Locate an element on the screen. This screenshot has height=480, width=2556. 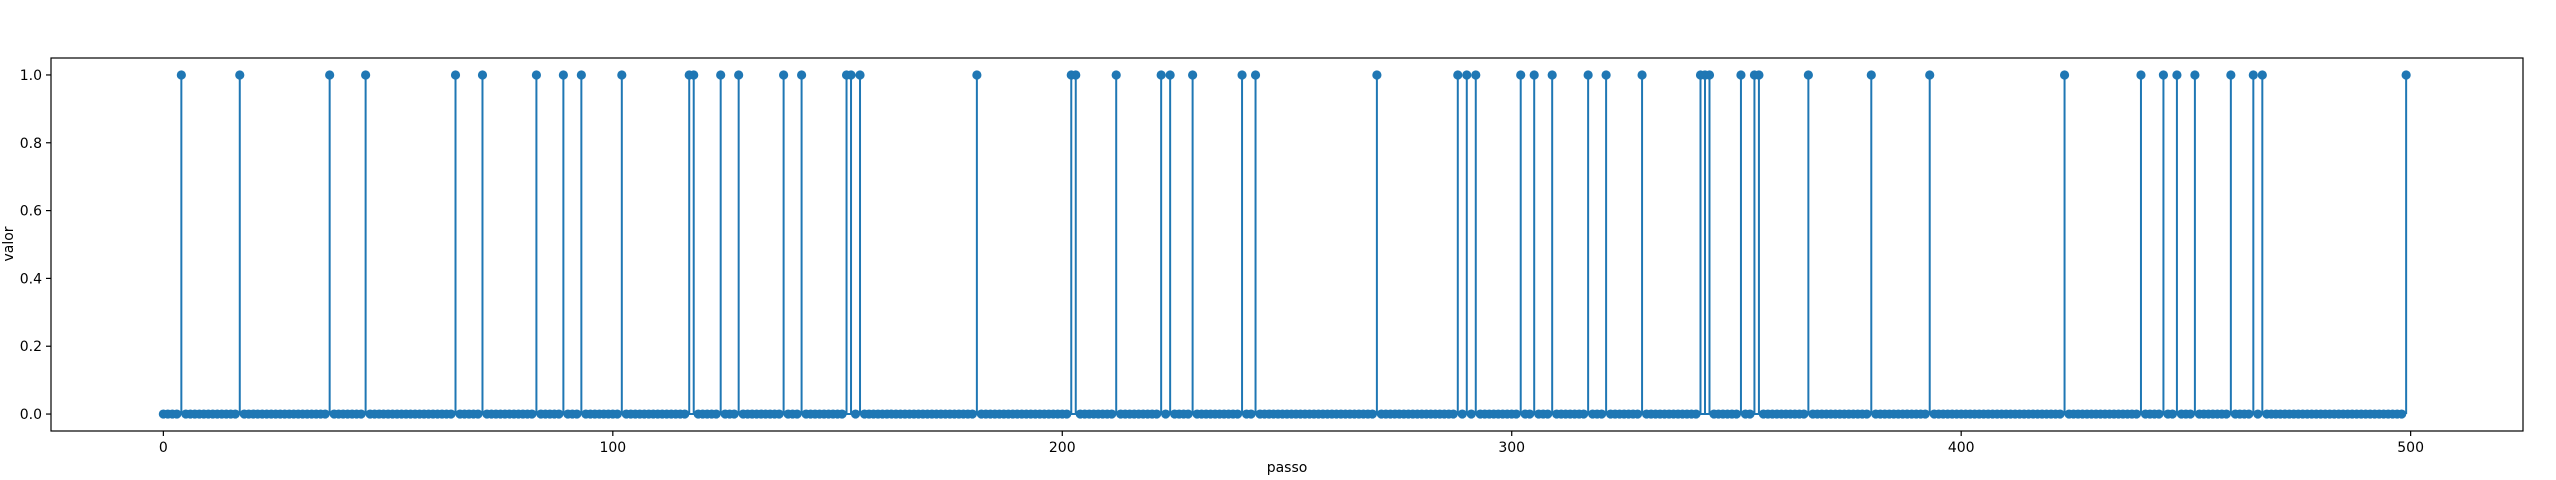
x-tick-label: 400 is located at coordinates (1961, 448).